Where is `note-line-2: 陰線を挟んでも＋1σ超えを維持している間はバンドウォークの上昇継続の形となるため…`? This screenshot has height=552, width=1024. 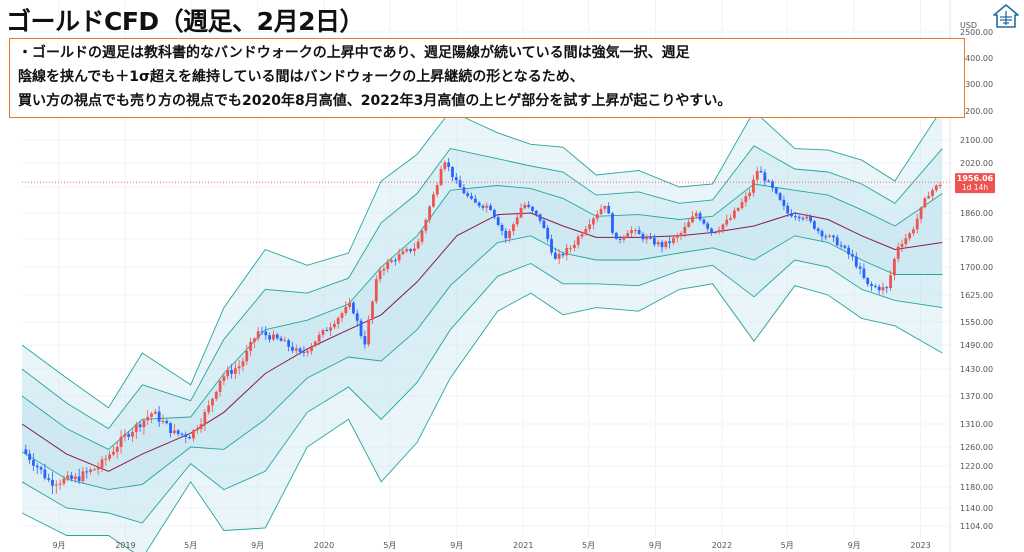 note-line-2: 陰線を挟んでも＋1σ超えを維持している間はバンドウォークの上昇継続の形となるため… is located at coordinates (487, 77).